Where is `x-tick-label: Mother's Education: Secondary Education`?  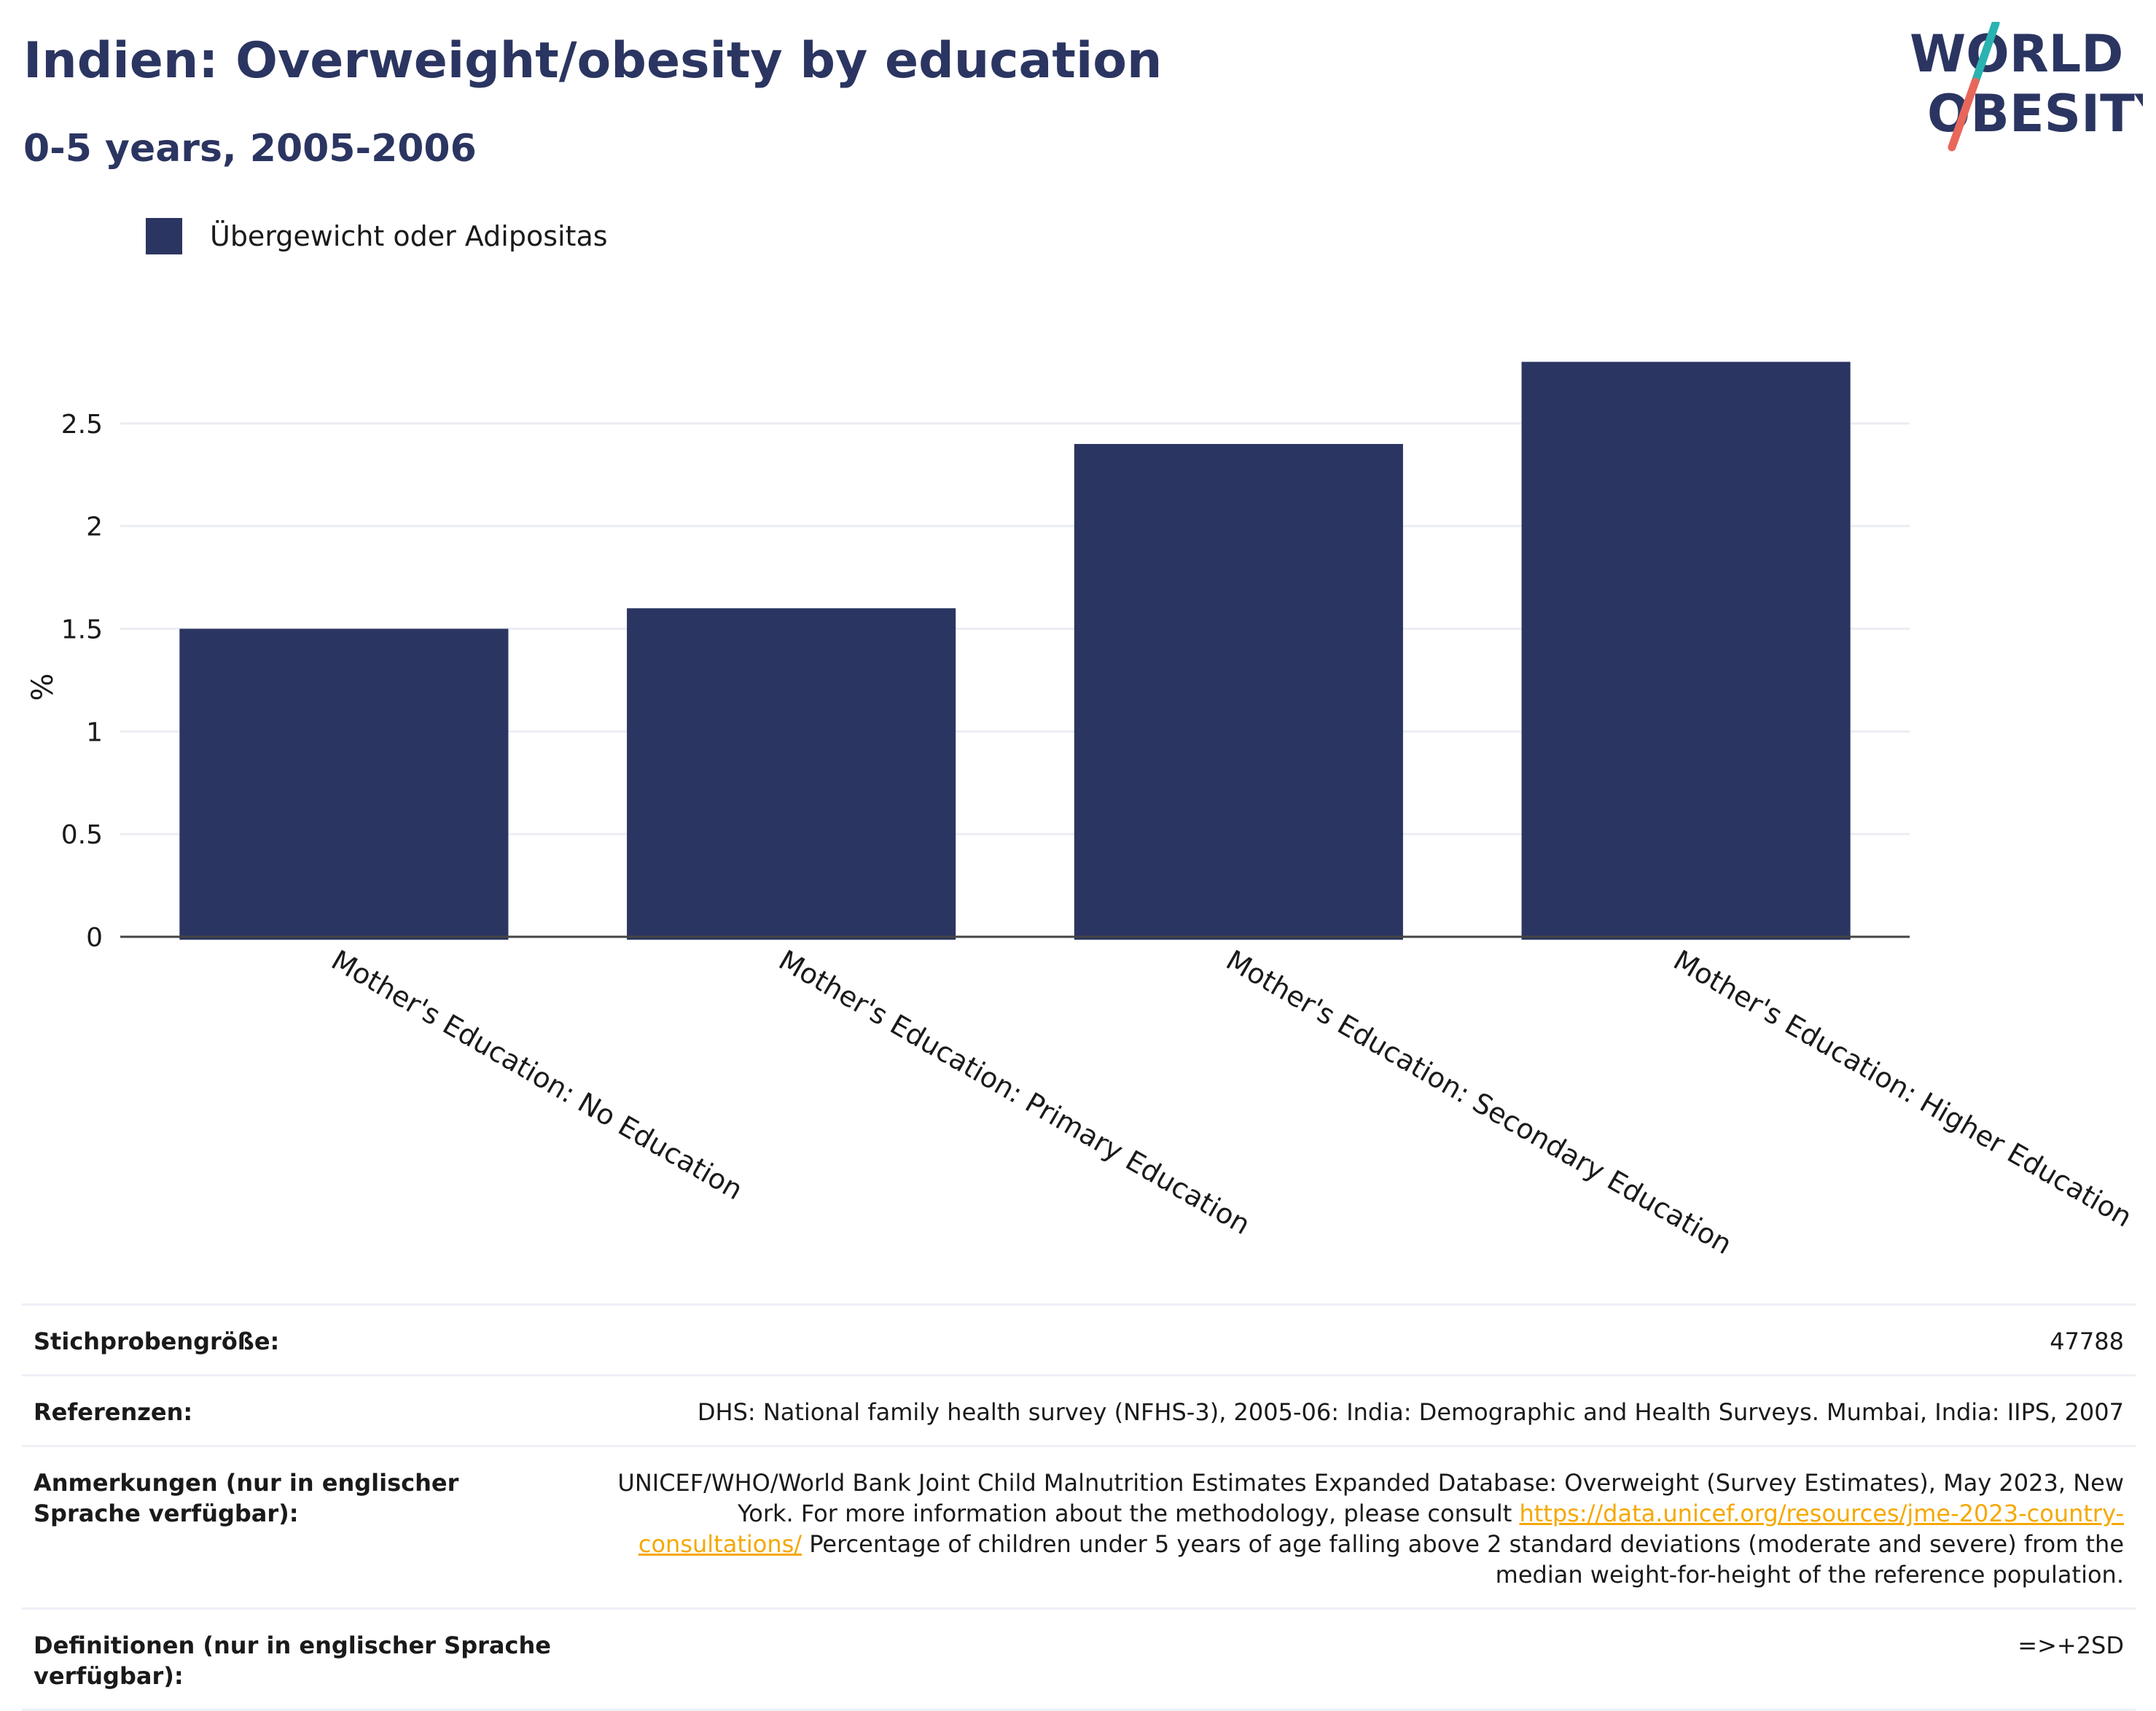
x-tick-label: Mother's Education: Secondary Education is located at coordinates (1480, 1102).